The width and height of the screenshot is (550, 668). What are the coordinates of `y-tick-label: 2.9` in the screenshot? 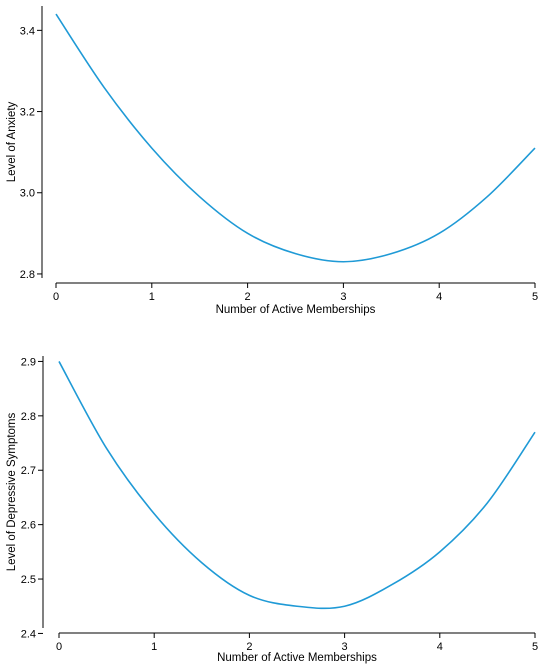 It's located at (28, 362).